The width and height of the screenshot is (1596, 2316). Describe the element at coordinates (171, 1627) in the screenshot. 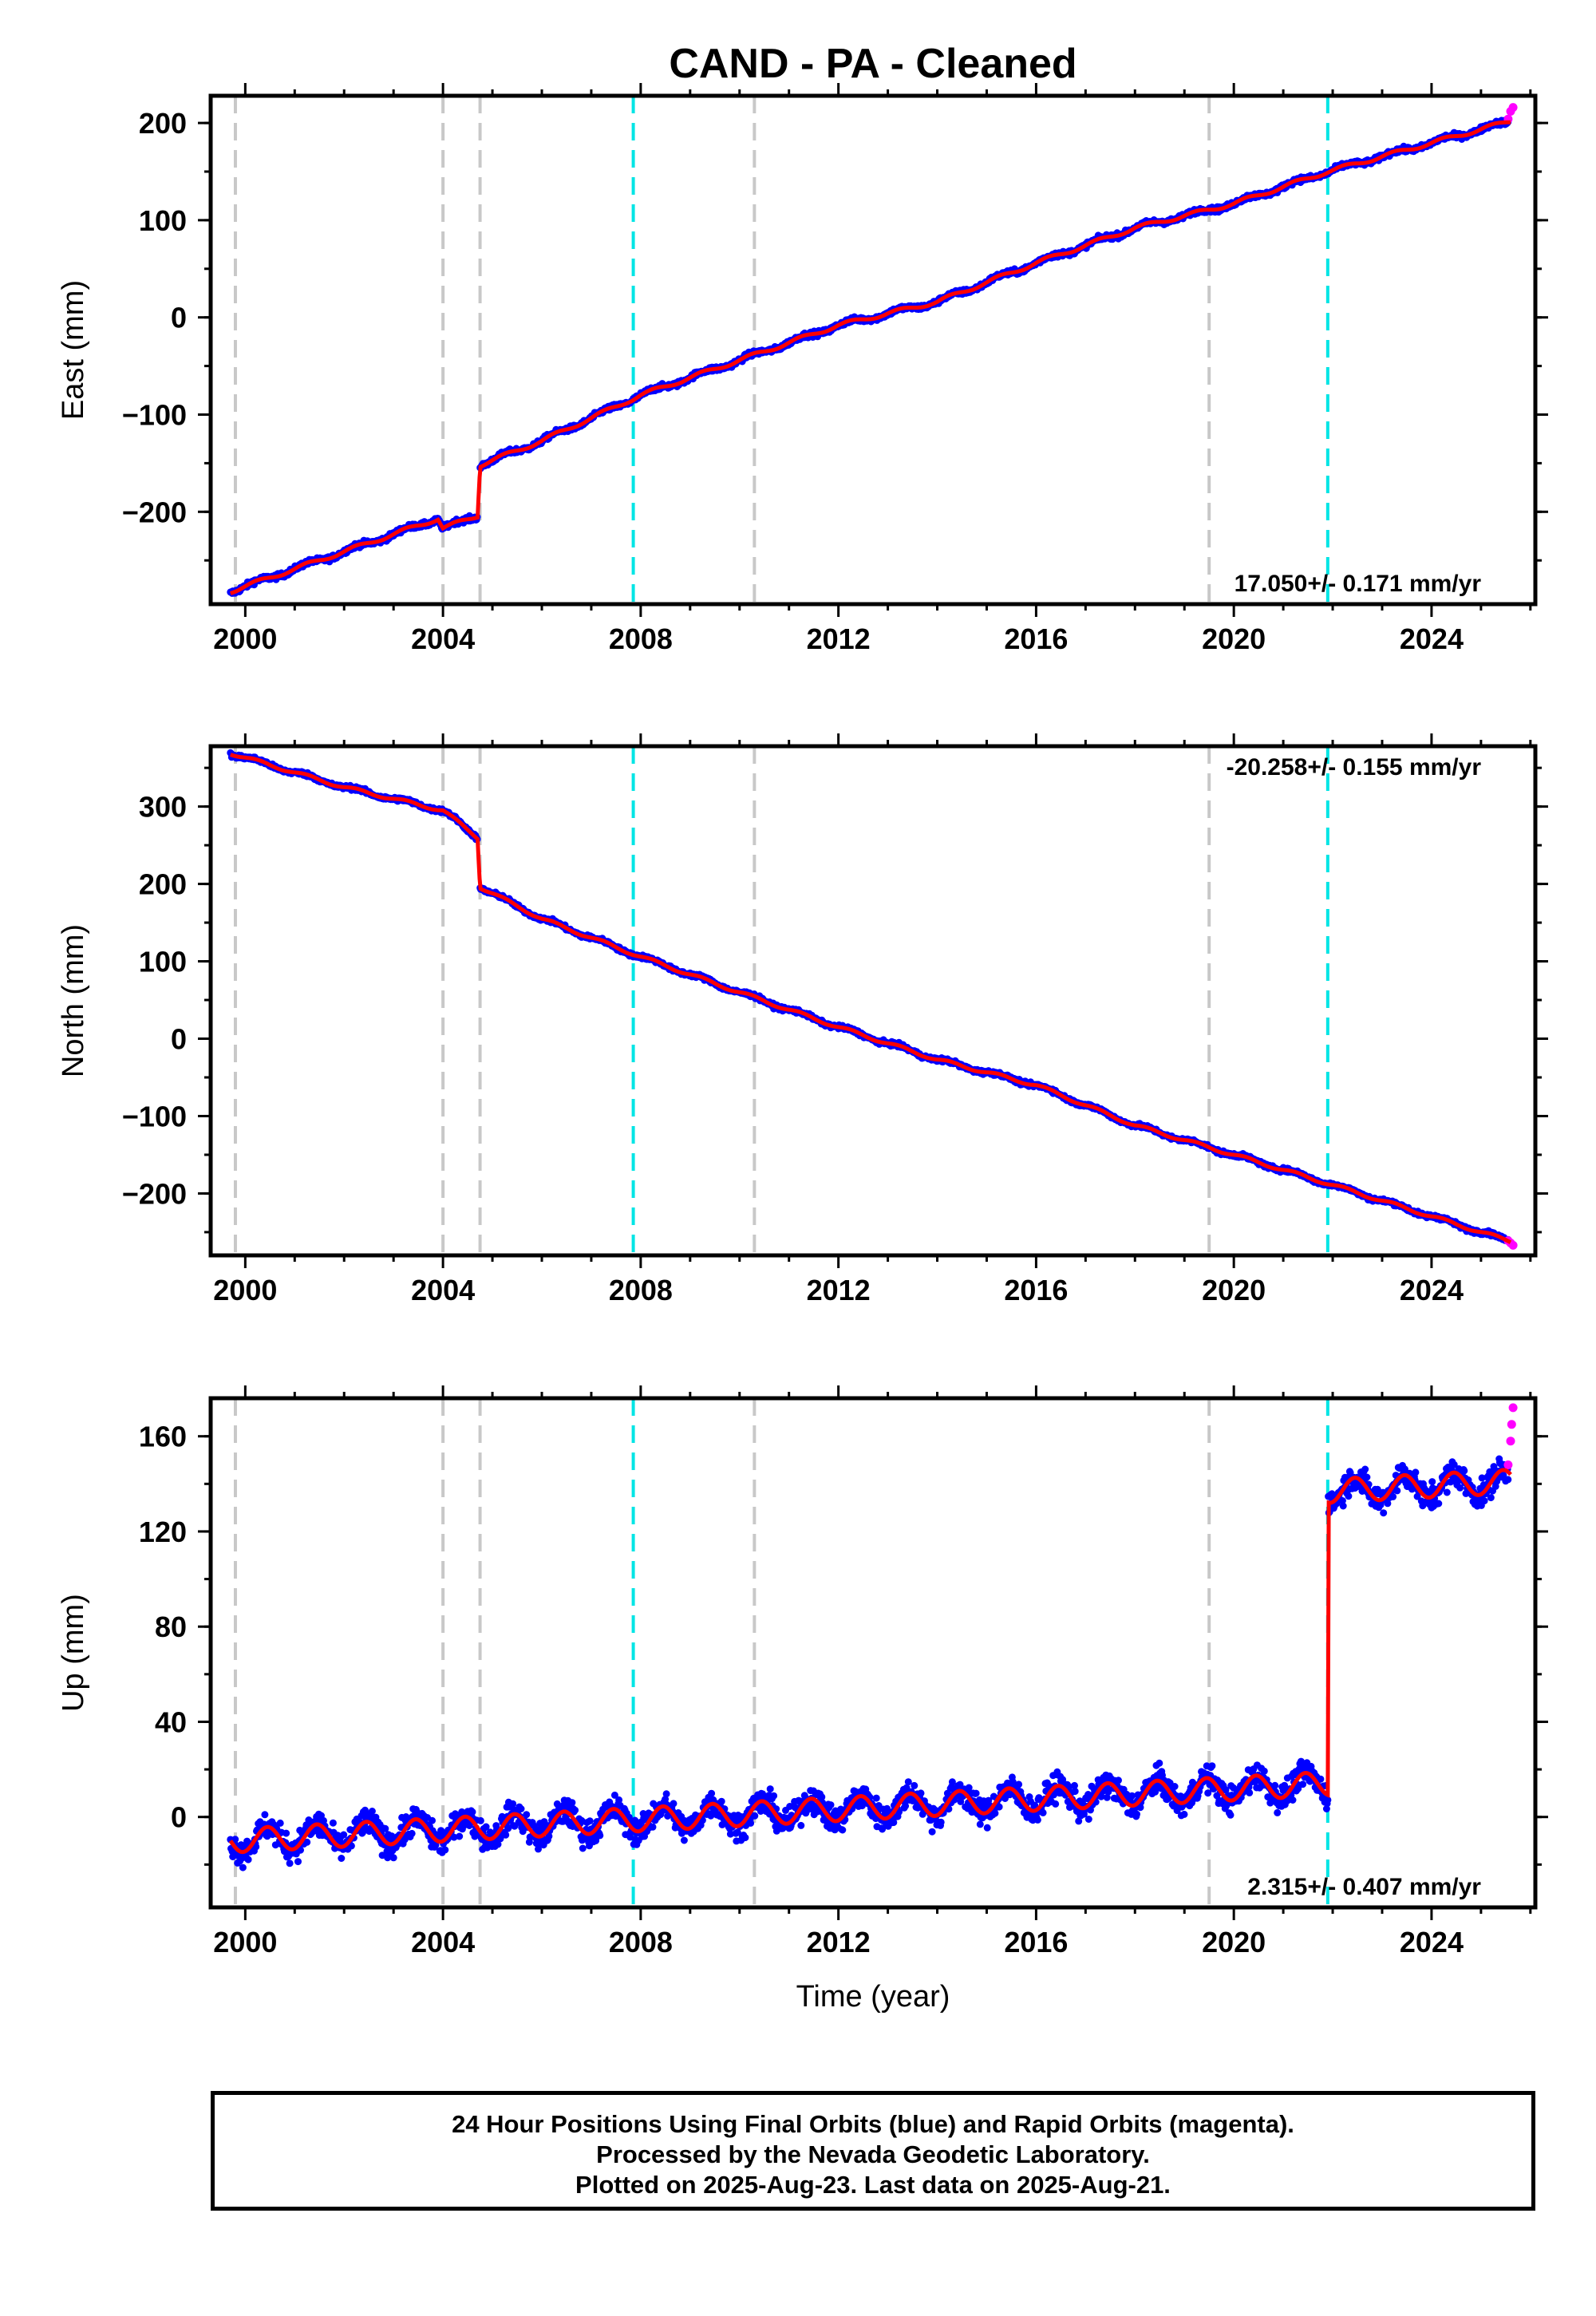

I see `y-tick-label: 80` at that location.